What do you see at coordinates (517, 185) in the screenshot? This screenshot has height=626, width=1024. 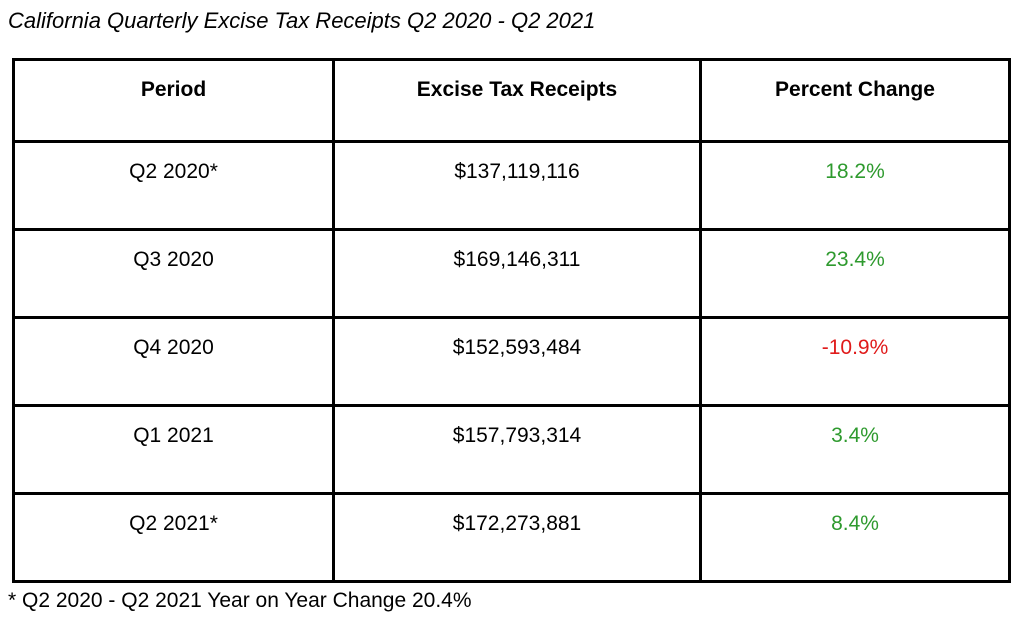 I see `cell-receipts: $137,119,116` at bounding box center [517, 185].